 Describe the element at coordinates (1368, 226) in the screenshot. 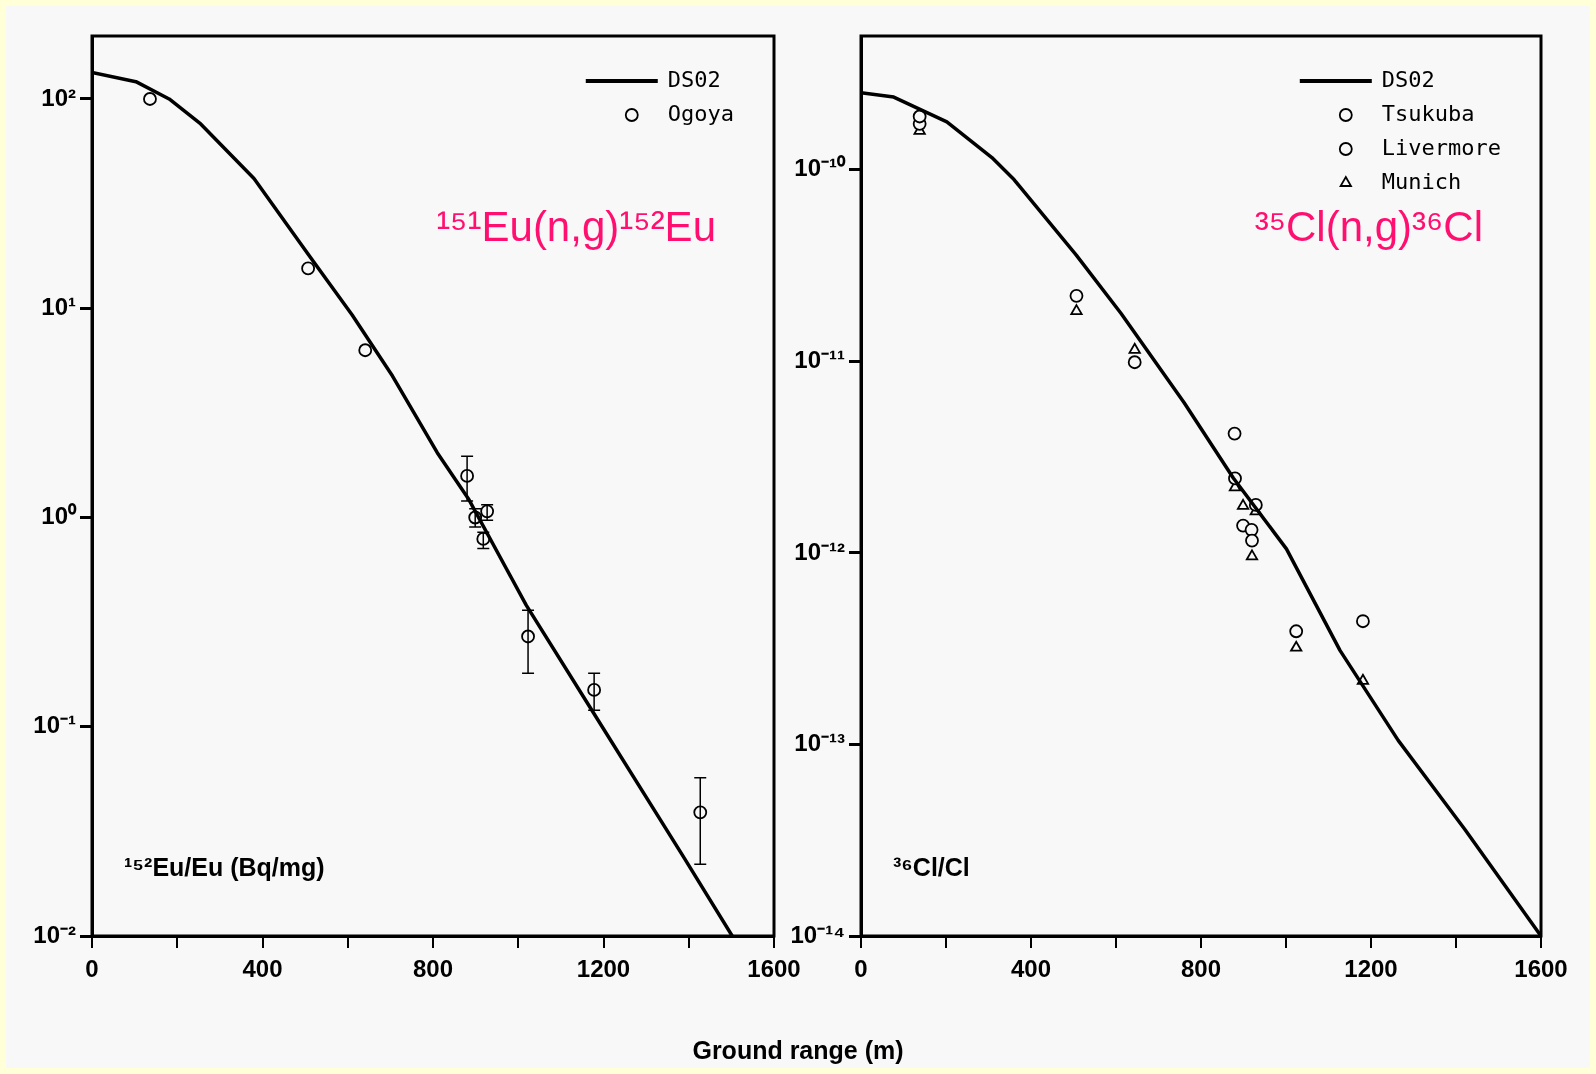

I see `annotation: ³⁵Cl(n,g)³⁶Cl` at that location.